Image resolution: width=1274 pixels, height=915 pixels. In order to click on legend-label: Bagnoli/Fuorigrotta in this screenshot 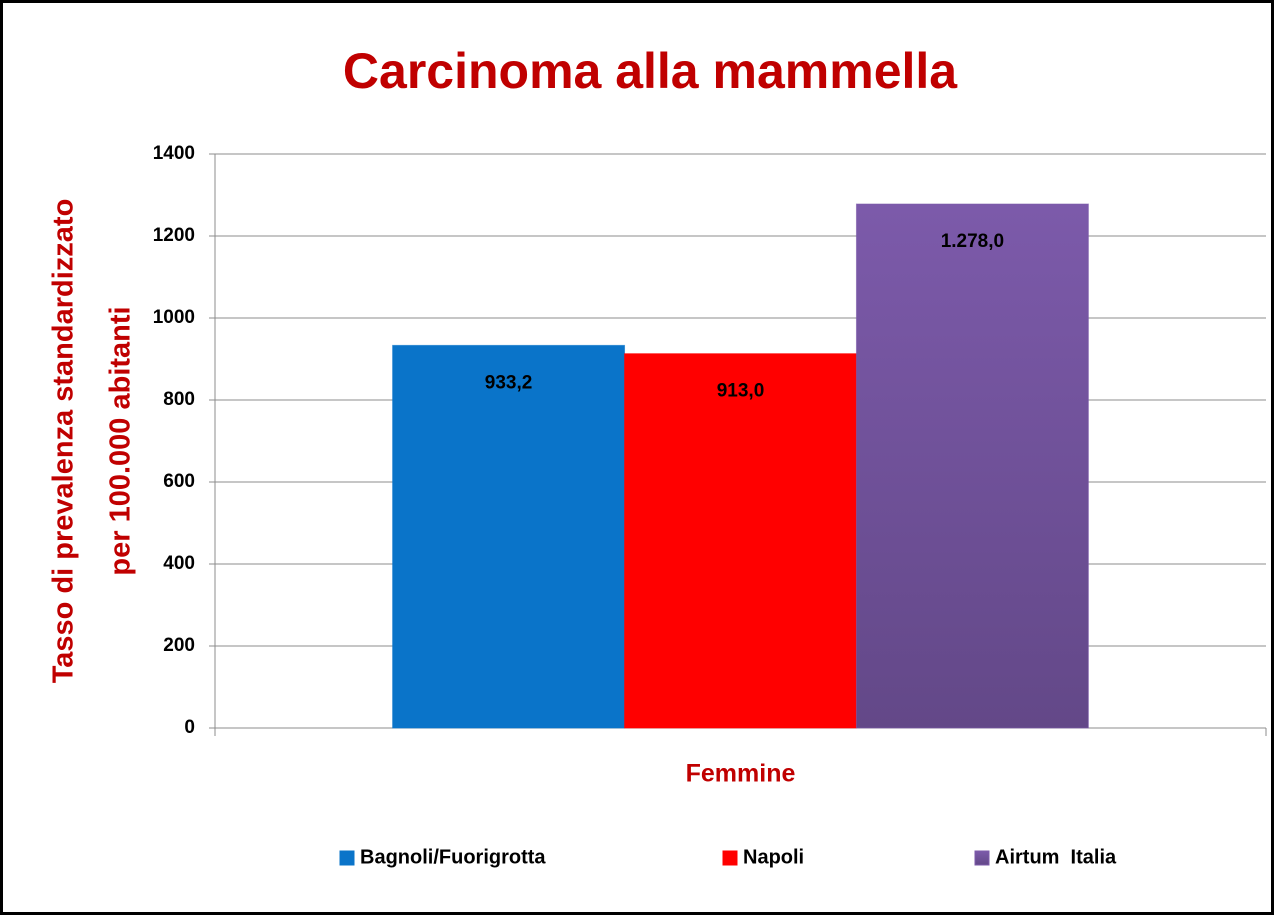, I will do `click(453, 857)`.